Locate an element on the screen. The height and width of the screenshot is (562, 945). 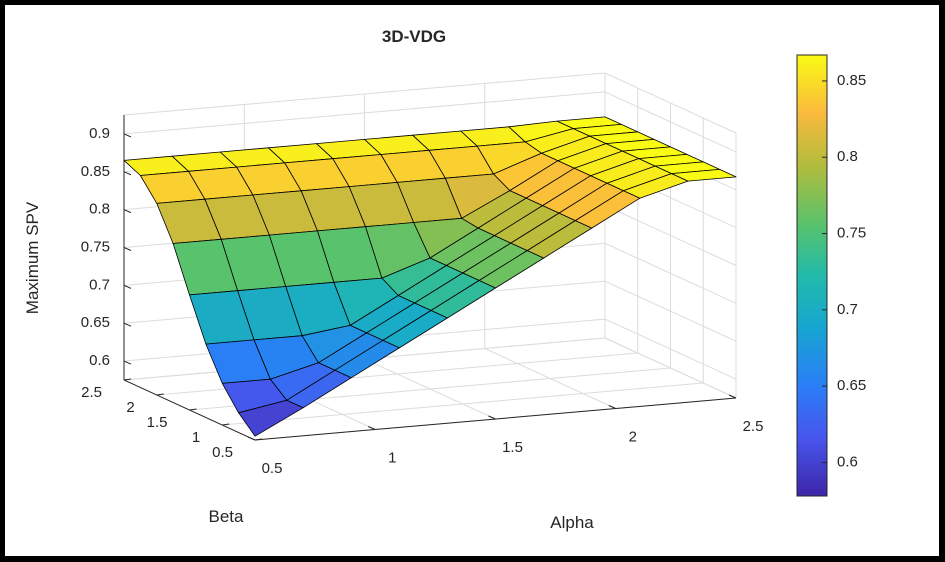
z-tick-label: 0.85 is located at coordinates (95, 171).